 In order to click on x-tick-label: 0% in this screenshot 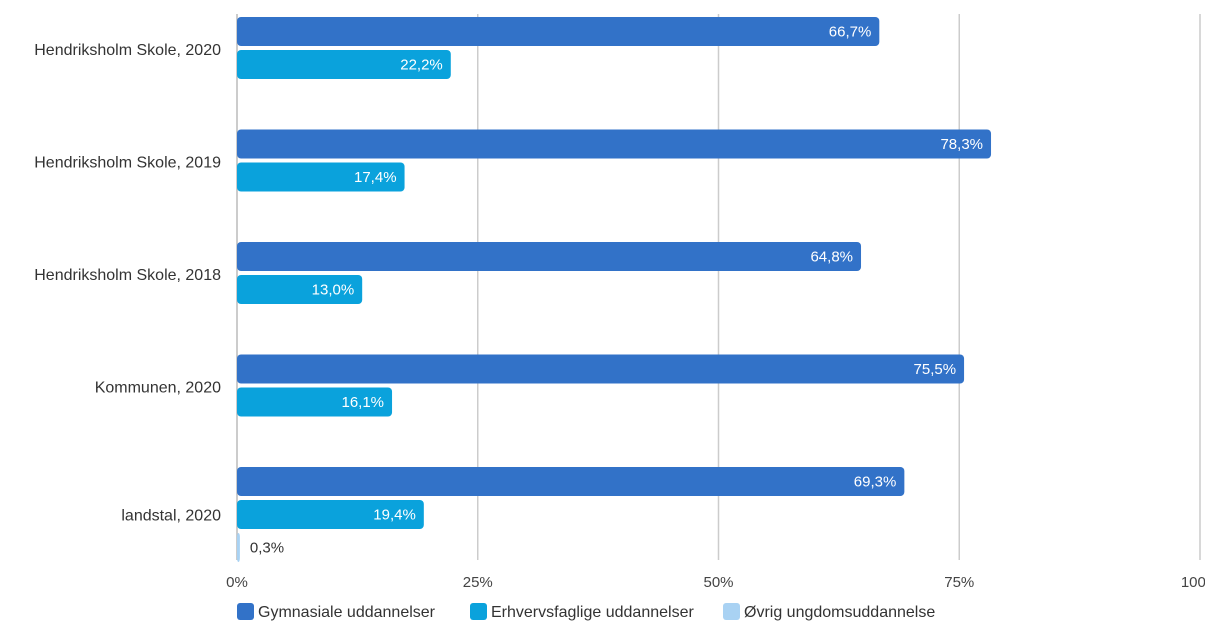, I will do `click(237, 582)`.